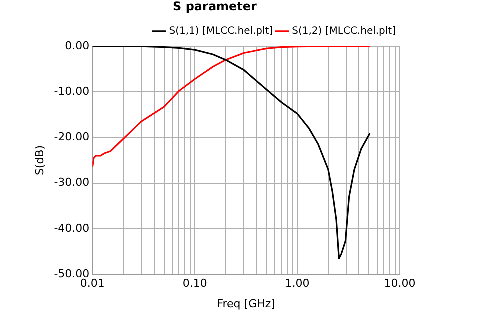 The image size is (500, 323). Describe the element at coordinates (77, 45) in the screenshot. I see `y-tick-label: 0.00` at that location.